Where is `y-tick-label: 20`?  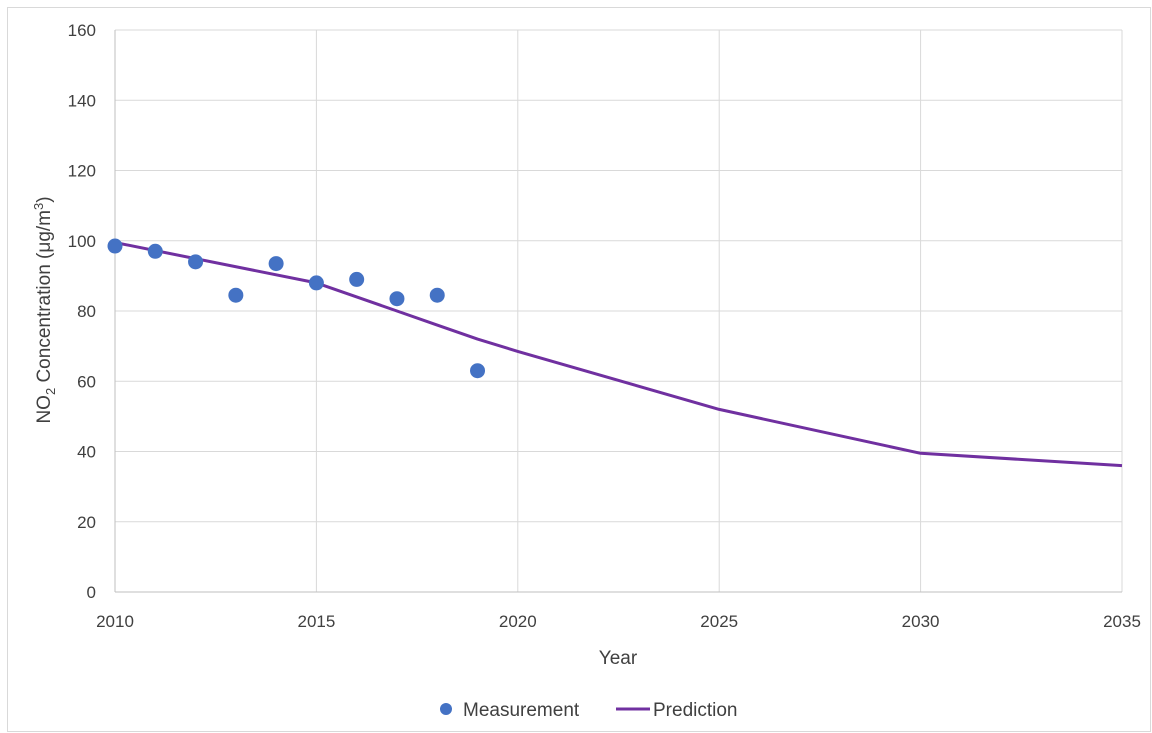
y-tick-label: 20 is located at coordinates (86, 522).